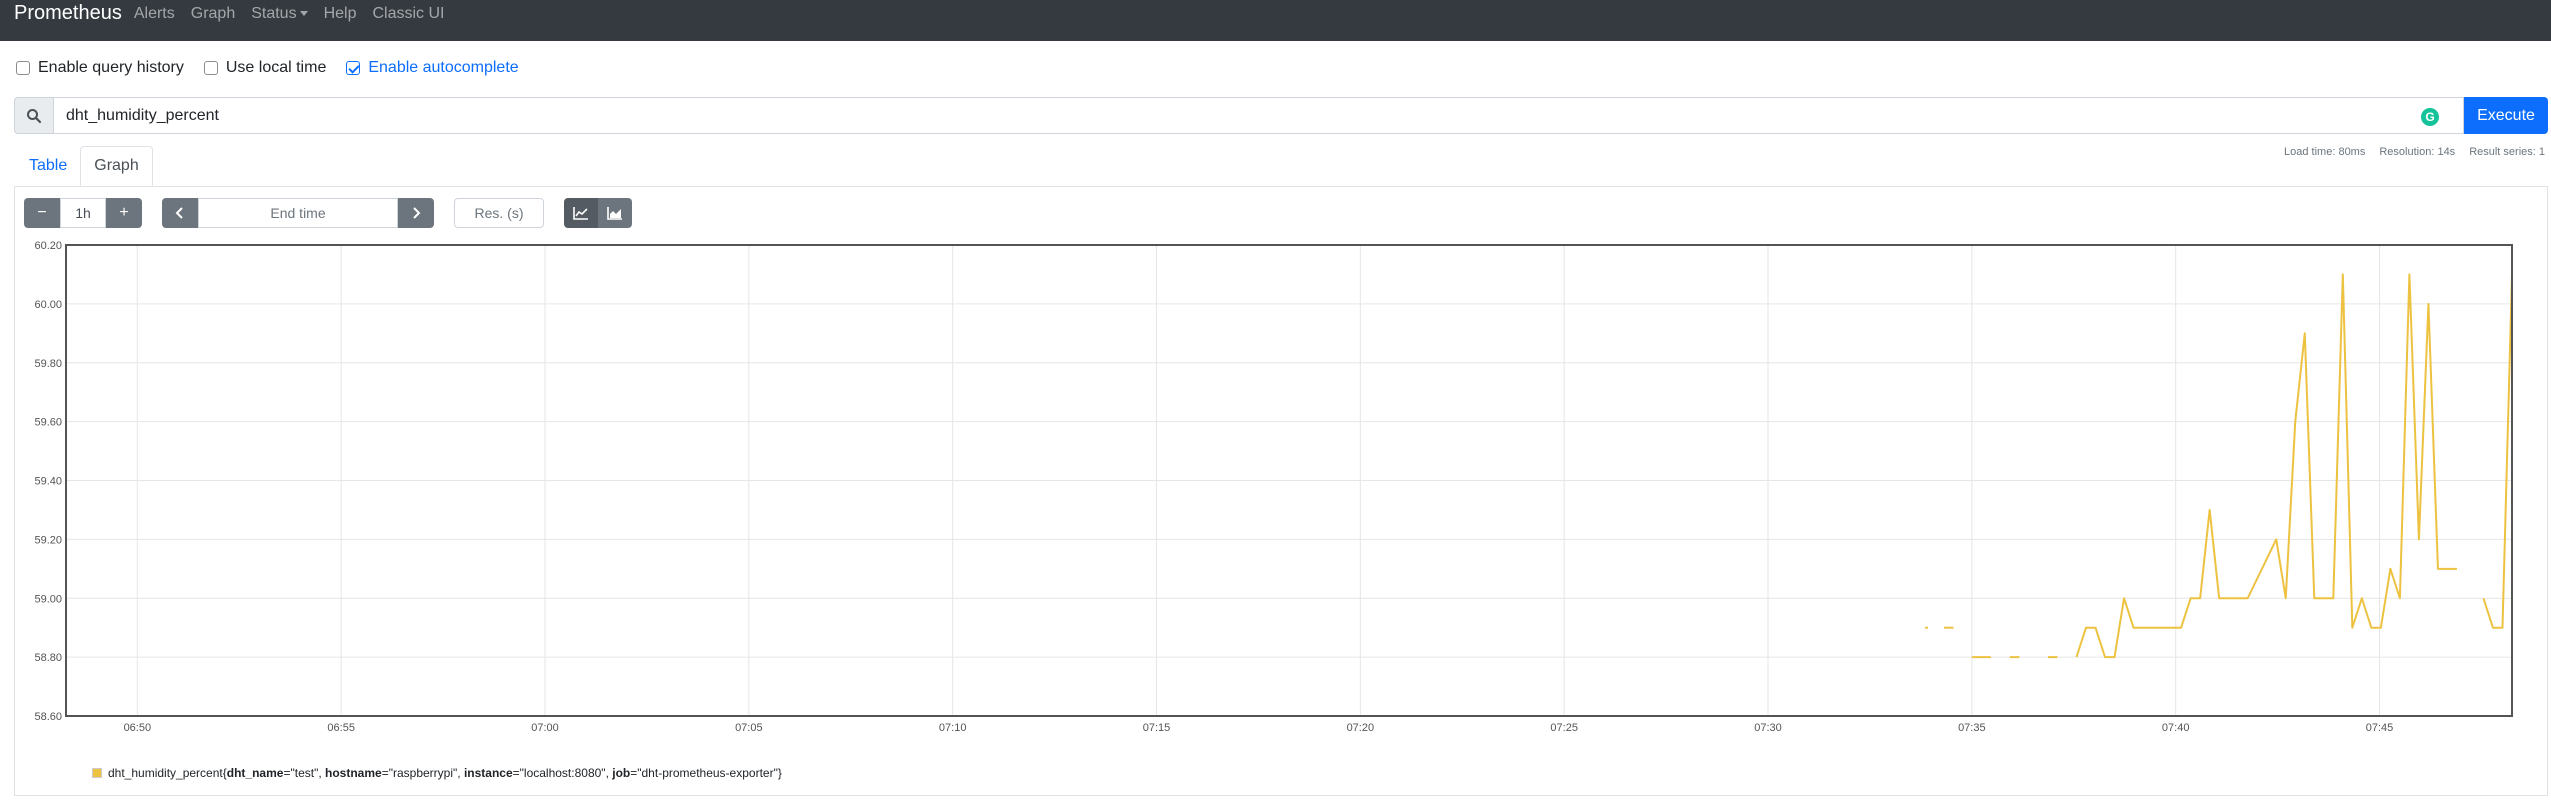 The width and height of the screenshot is (2551, 803). What do you see at coordinates (23, 68) in the screenshot?
I see `query-history-checkbox` at bounding box center [23, 68].